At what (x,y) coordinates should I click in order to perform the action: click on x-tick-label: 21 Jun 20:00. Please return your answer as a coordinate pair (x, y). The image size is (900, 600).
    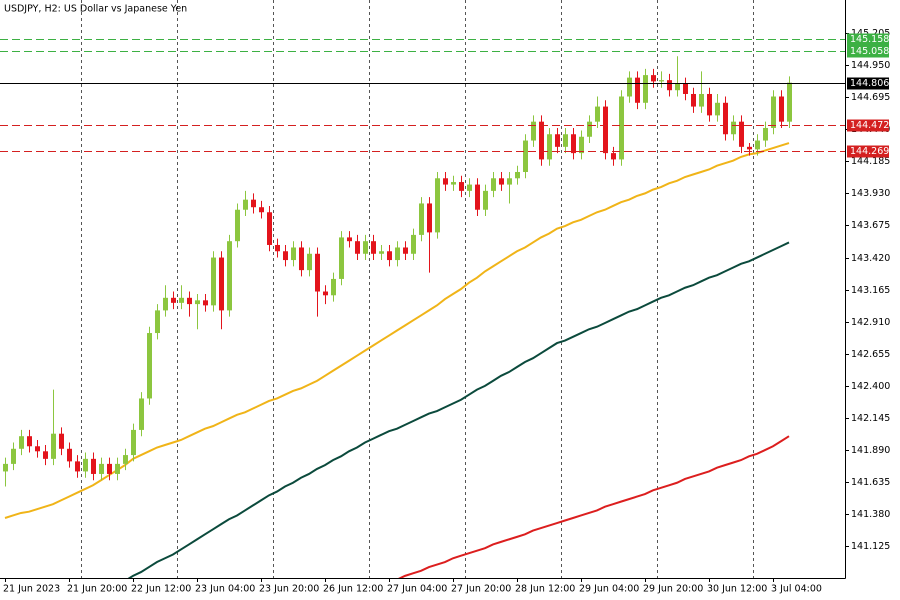
    Looking at the image, I should click on (97, 589).